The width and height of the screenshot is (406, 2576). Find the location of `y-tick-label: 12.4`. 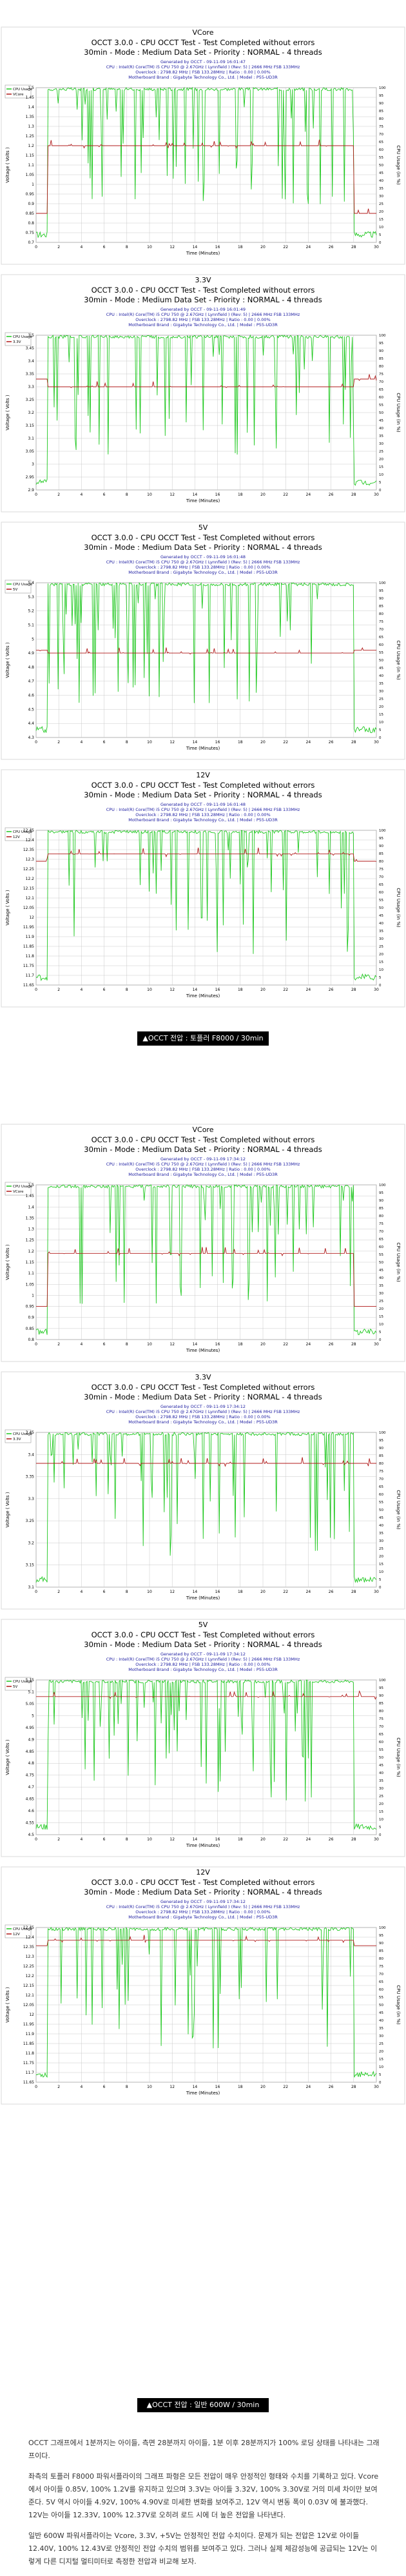

y-tick-label: 12.4 is located at coordinates (30, 841).